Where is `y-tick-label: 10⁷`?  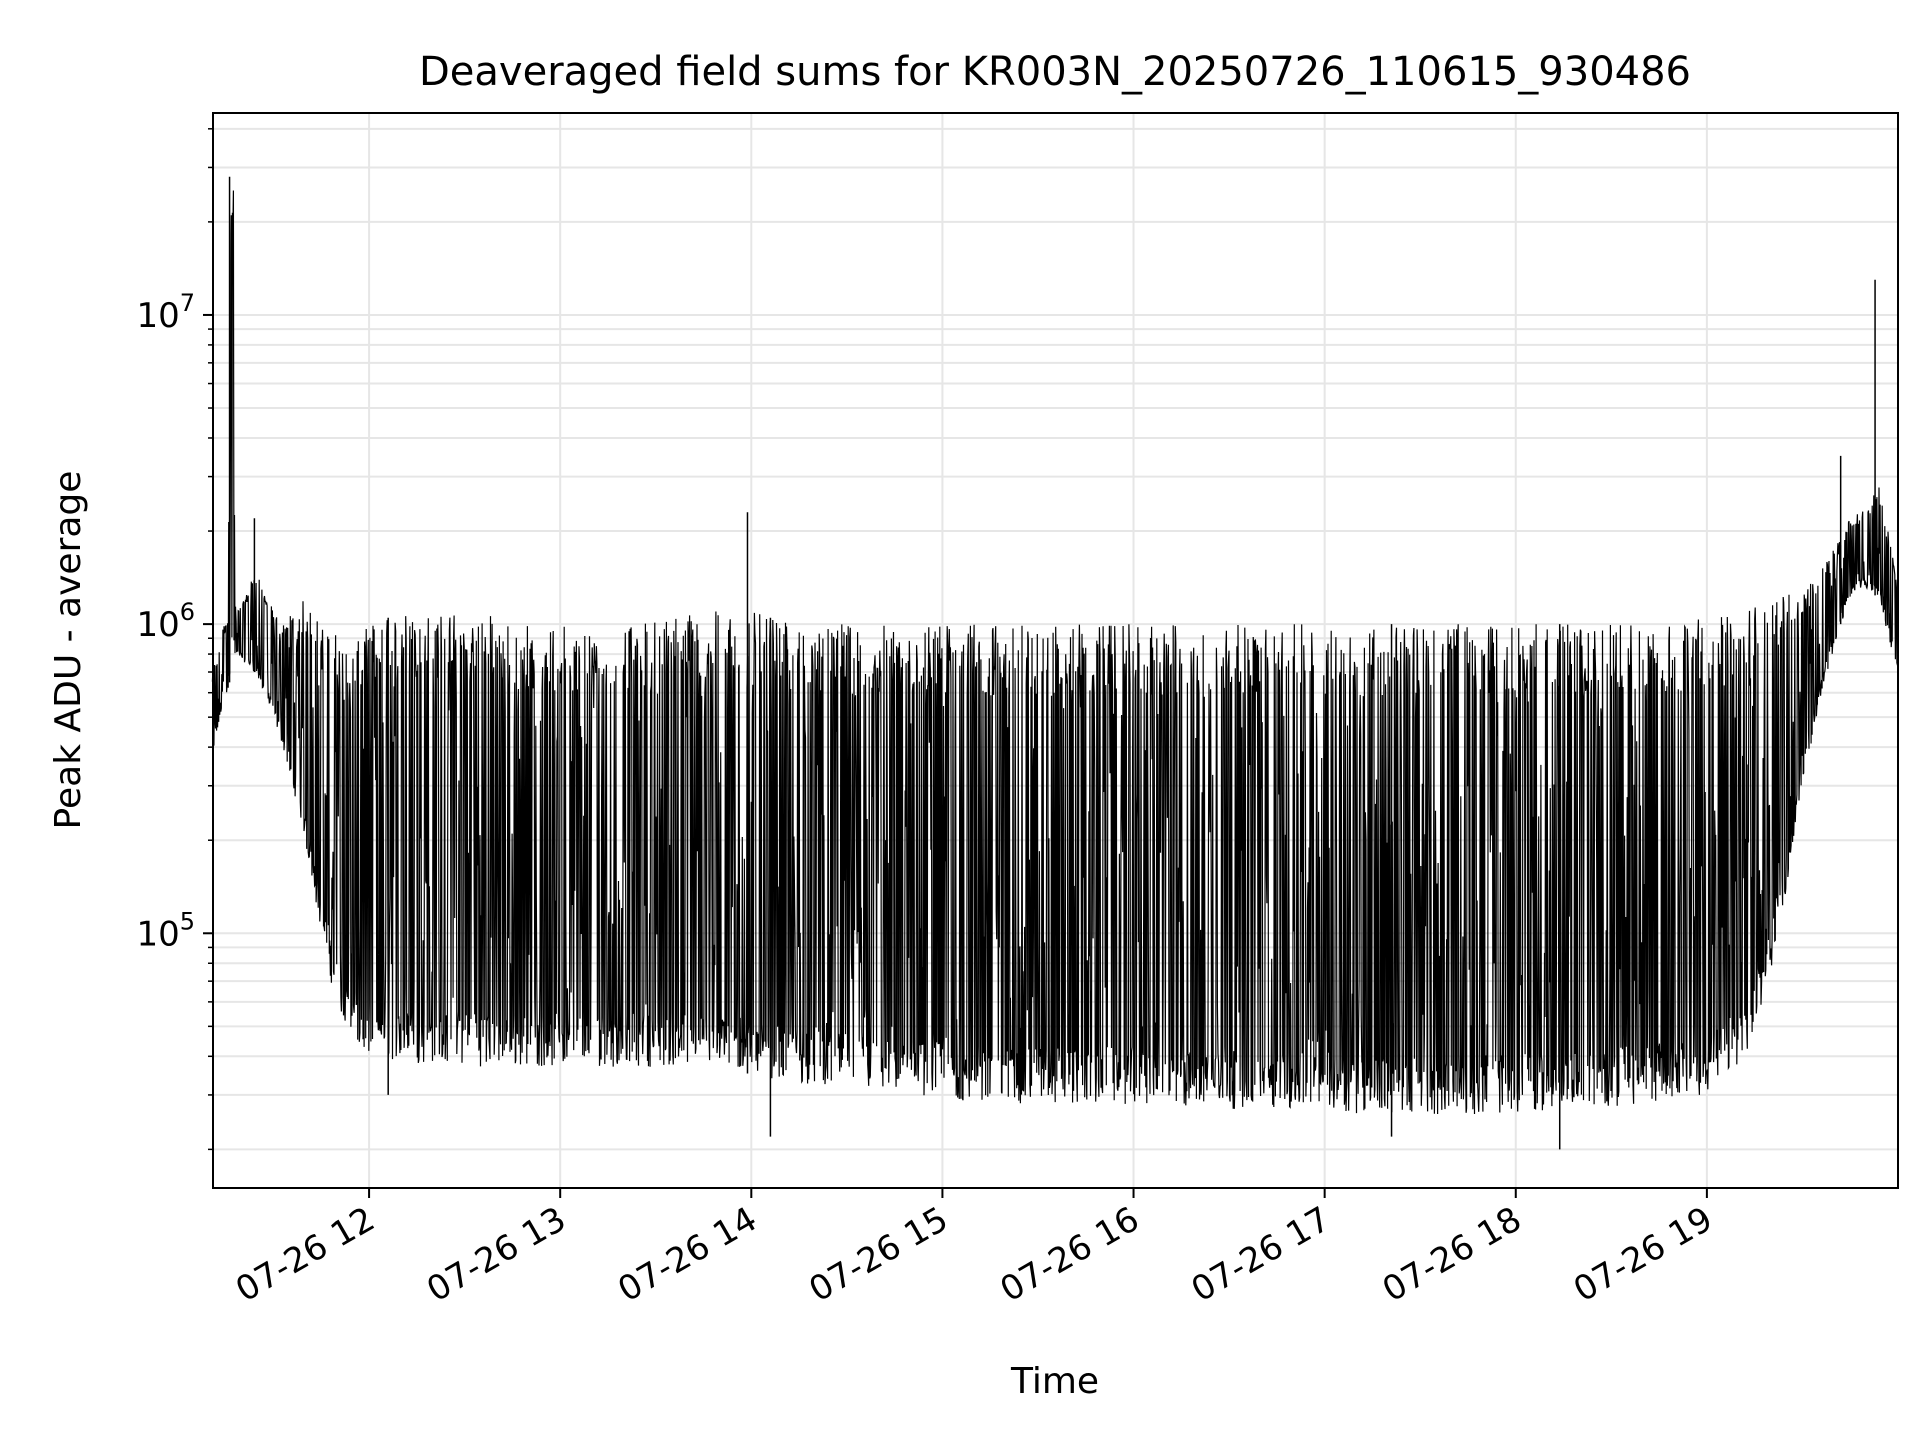
y-tick-label: 10⁷ is located at coordinates (165, 312).